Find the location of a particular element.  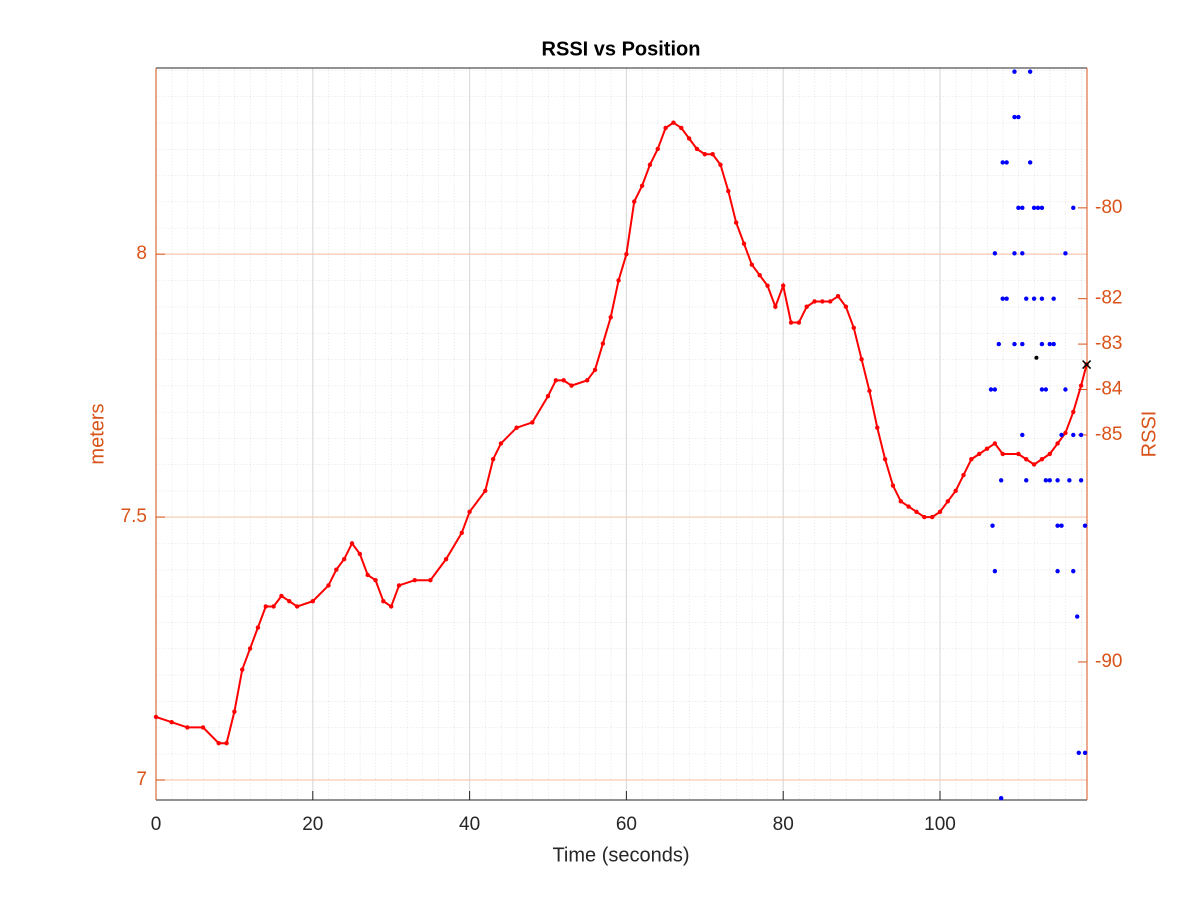

y-tick-label: 8 is located at coordinates (141, 253).